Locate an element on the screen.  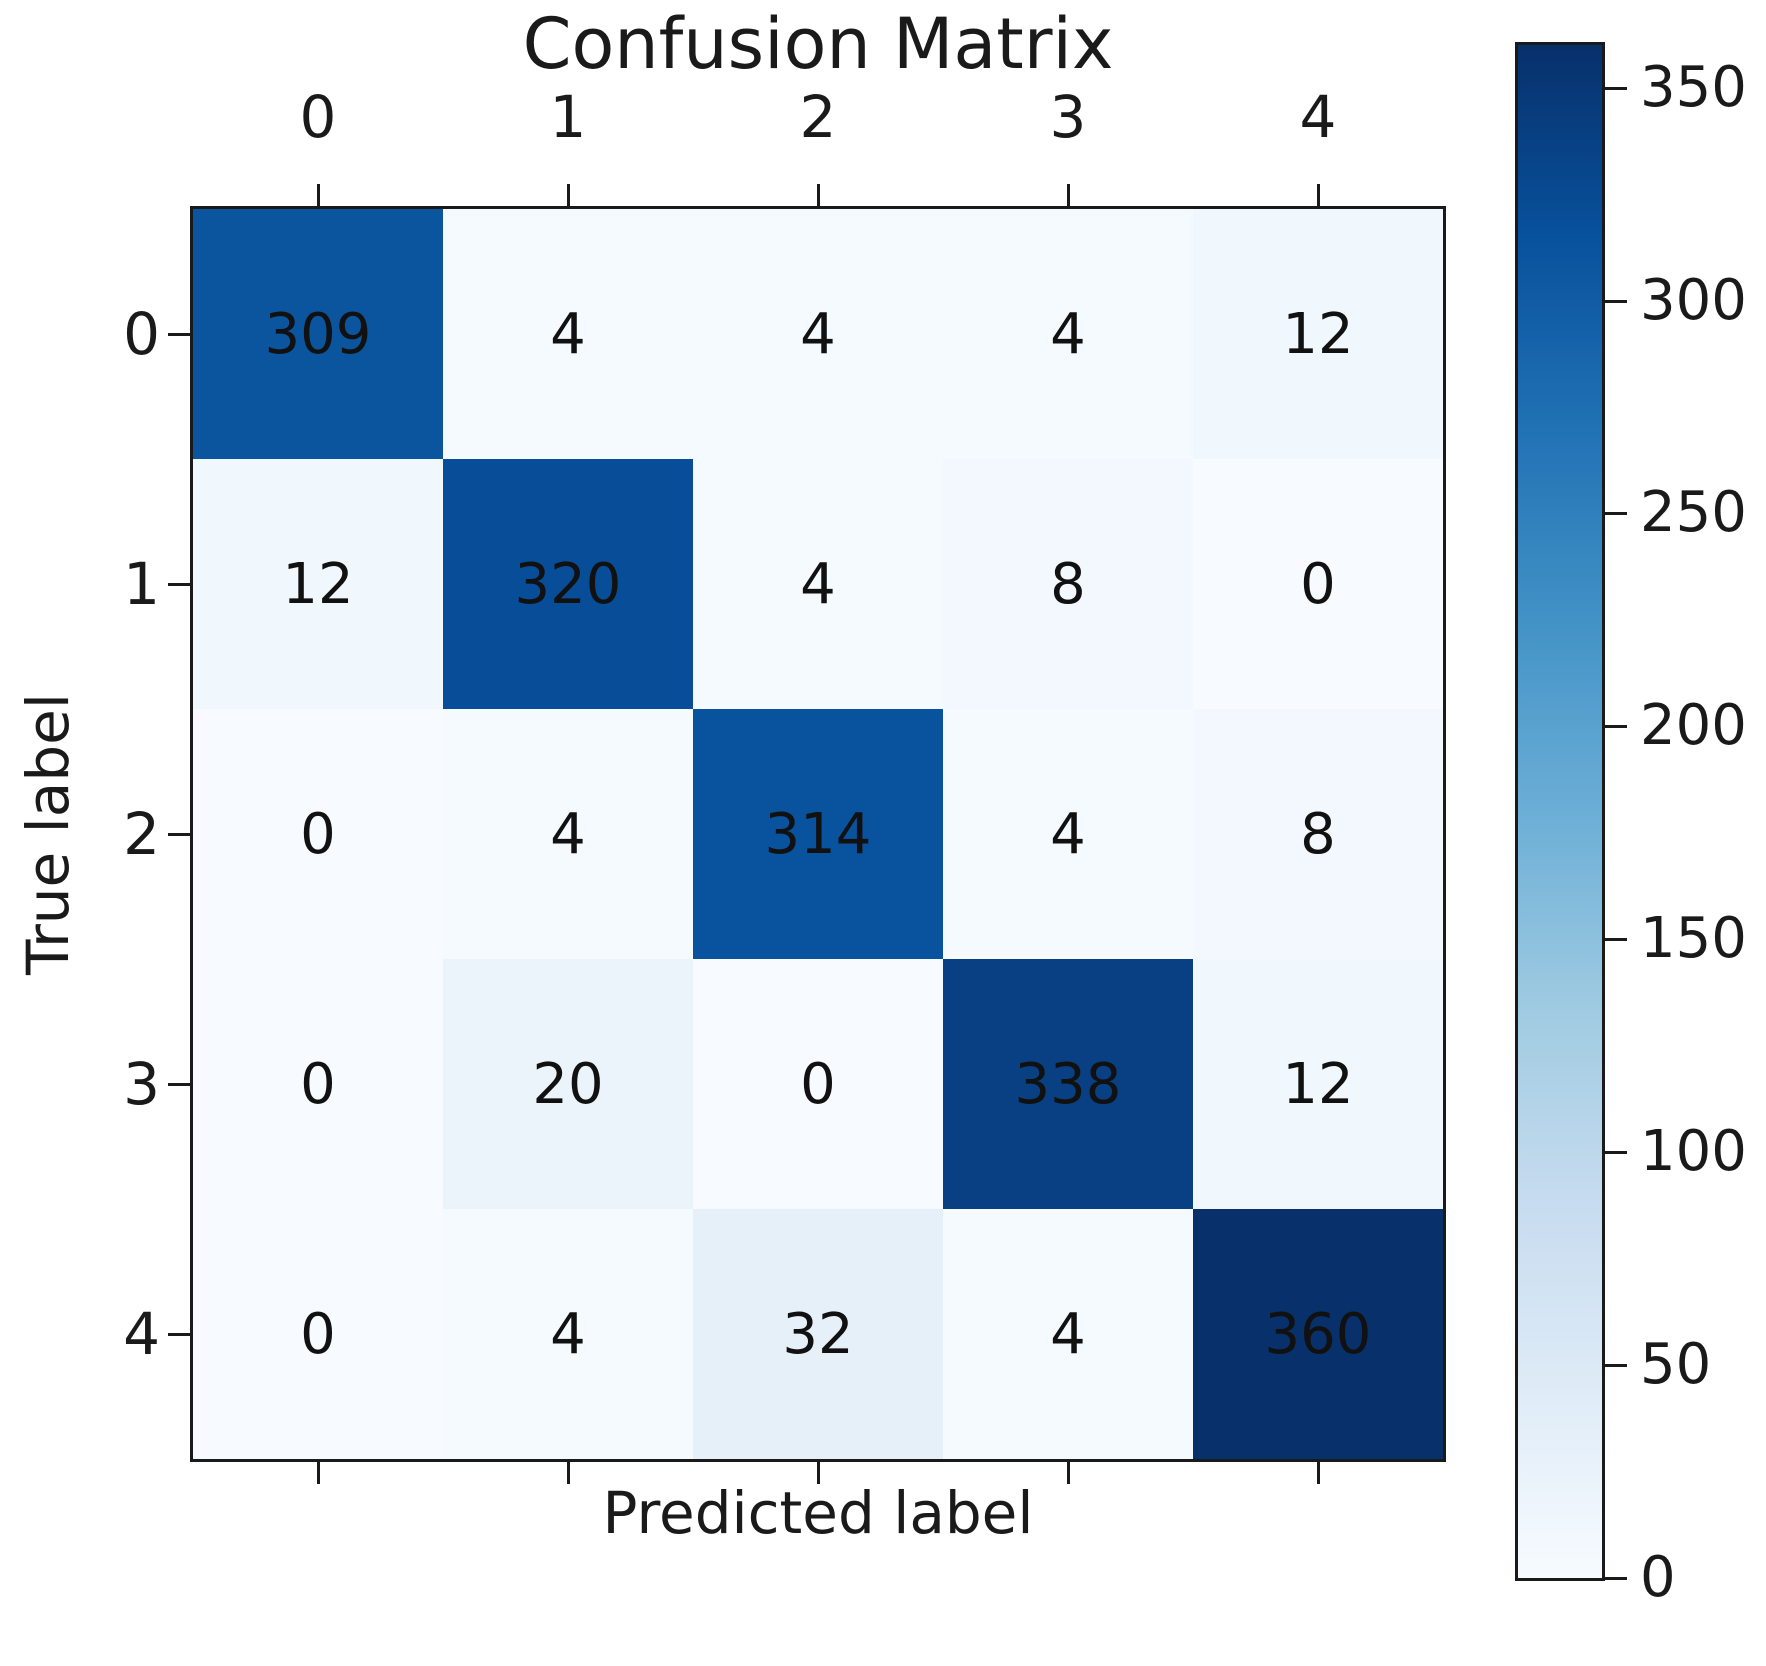
colorbar-tick-label: 250 is located at coordinates (1693, 513).